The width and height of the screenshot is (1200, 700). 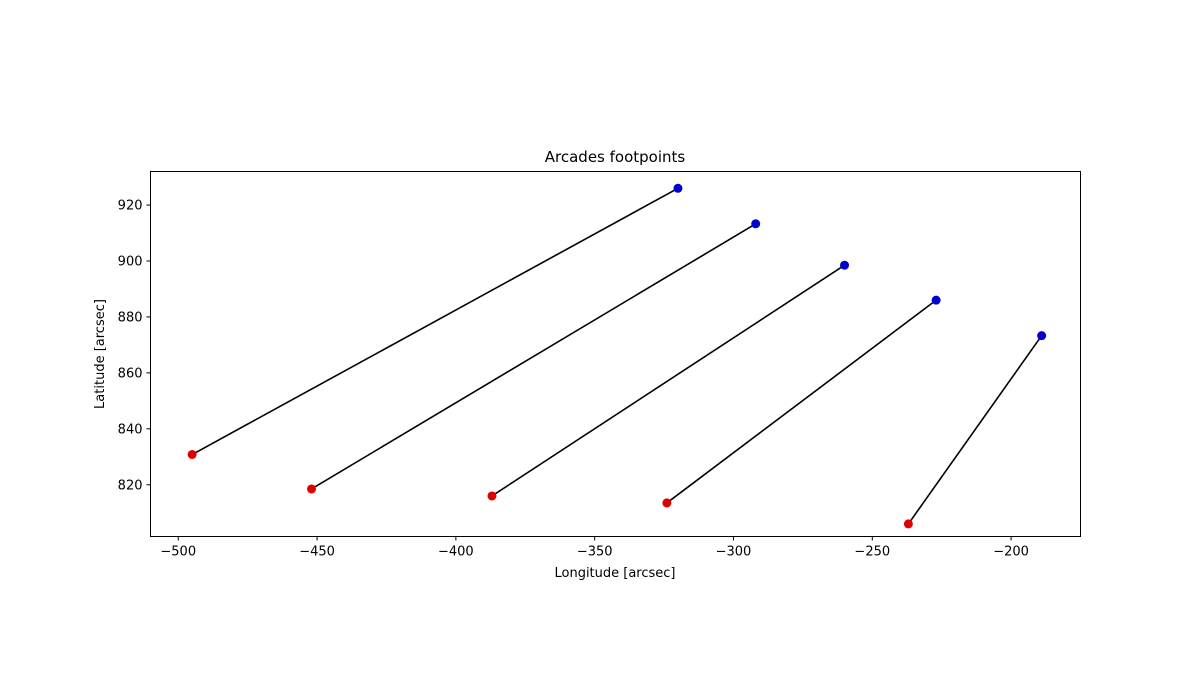 I want to click on x-axis: −500 −450 −400 −350 −300 −250 −200, so click(x=594, y=548).